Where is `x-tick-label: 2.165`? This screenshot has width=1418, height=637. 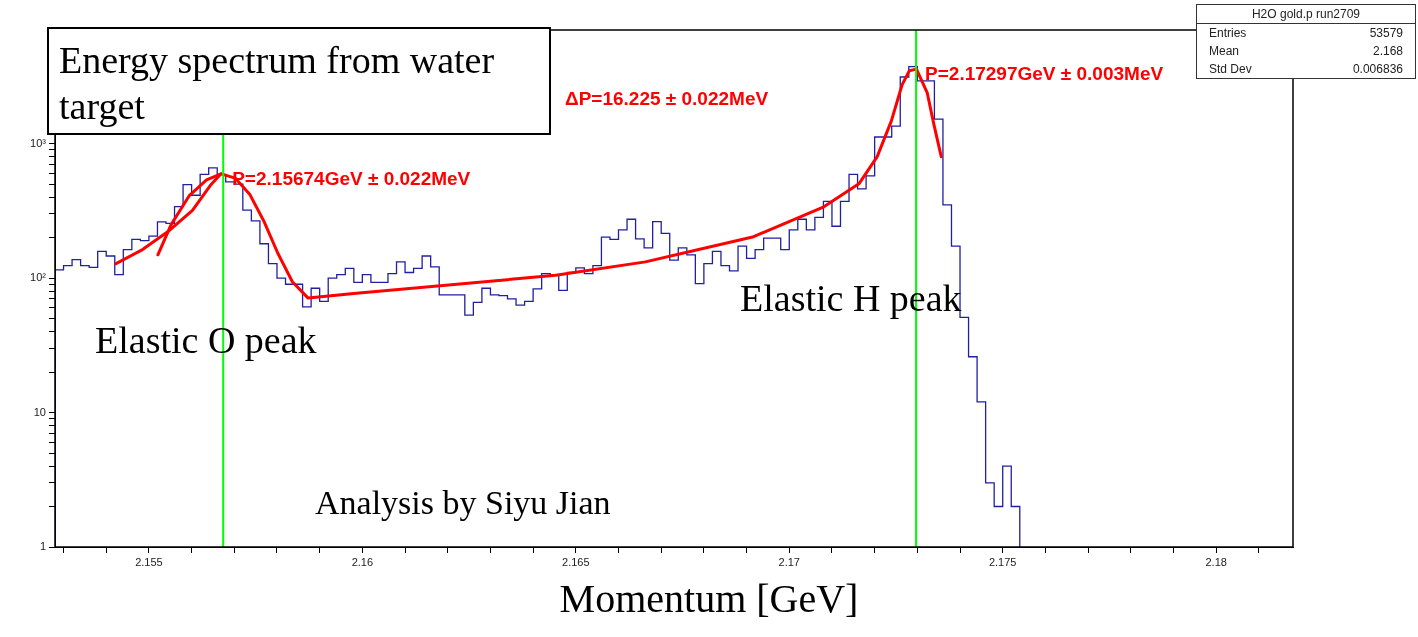 x-tick-label: 2.165 is located at coordinates (576, 561).